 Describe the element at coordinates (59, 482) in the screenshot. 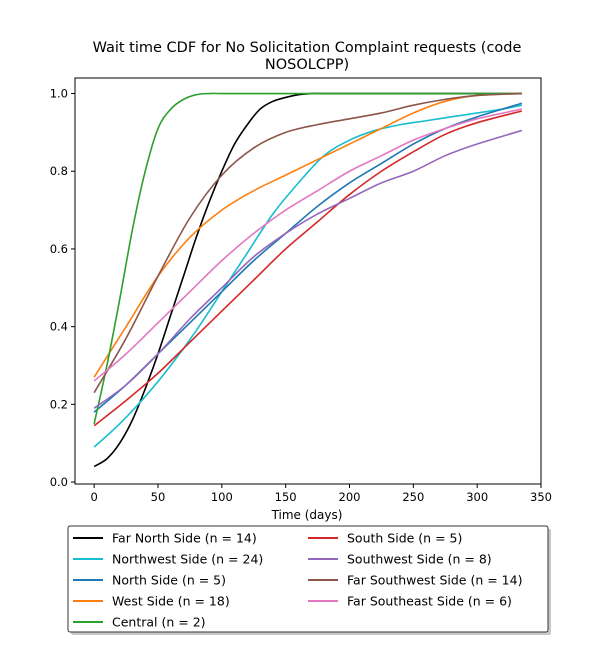

I see `y-tick-label-0: 0.0` at that location.